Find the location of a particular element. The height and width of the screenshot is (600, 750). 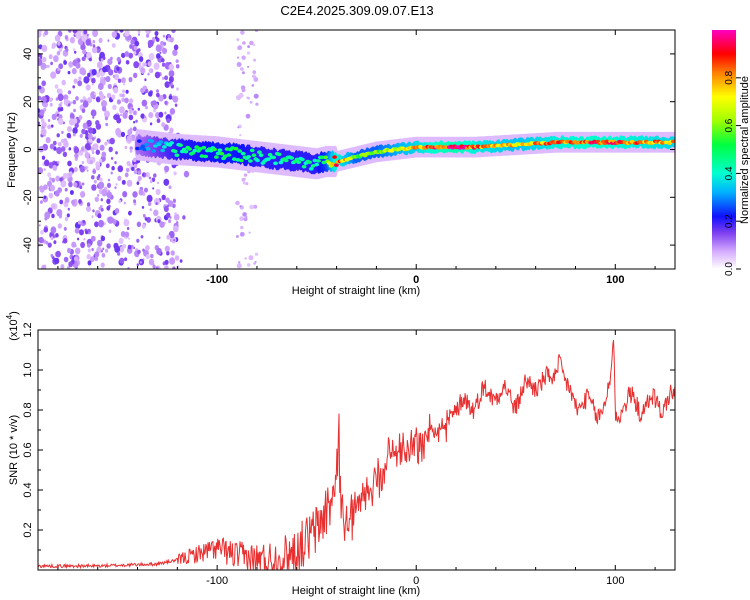

y-tick-label: 40 is located at coordinates (28, 54).